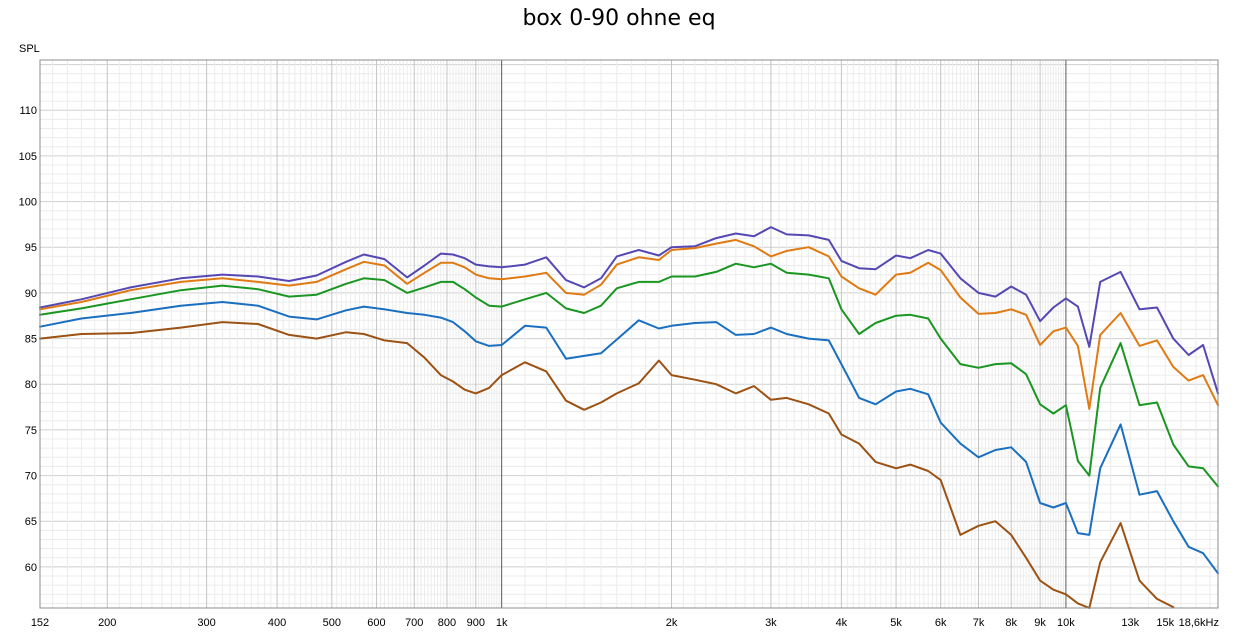 Image resolution: width=1238 pixels, height=633 pixels. What do you see at coordinates (672, 623) in the screenshot?
I see `x-tick-label: 2k` at bounding box center [672, 623].